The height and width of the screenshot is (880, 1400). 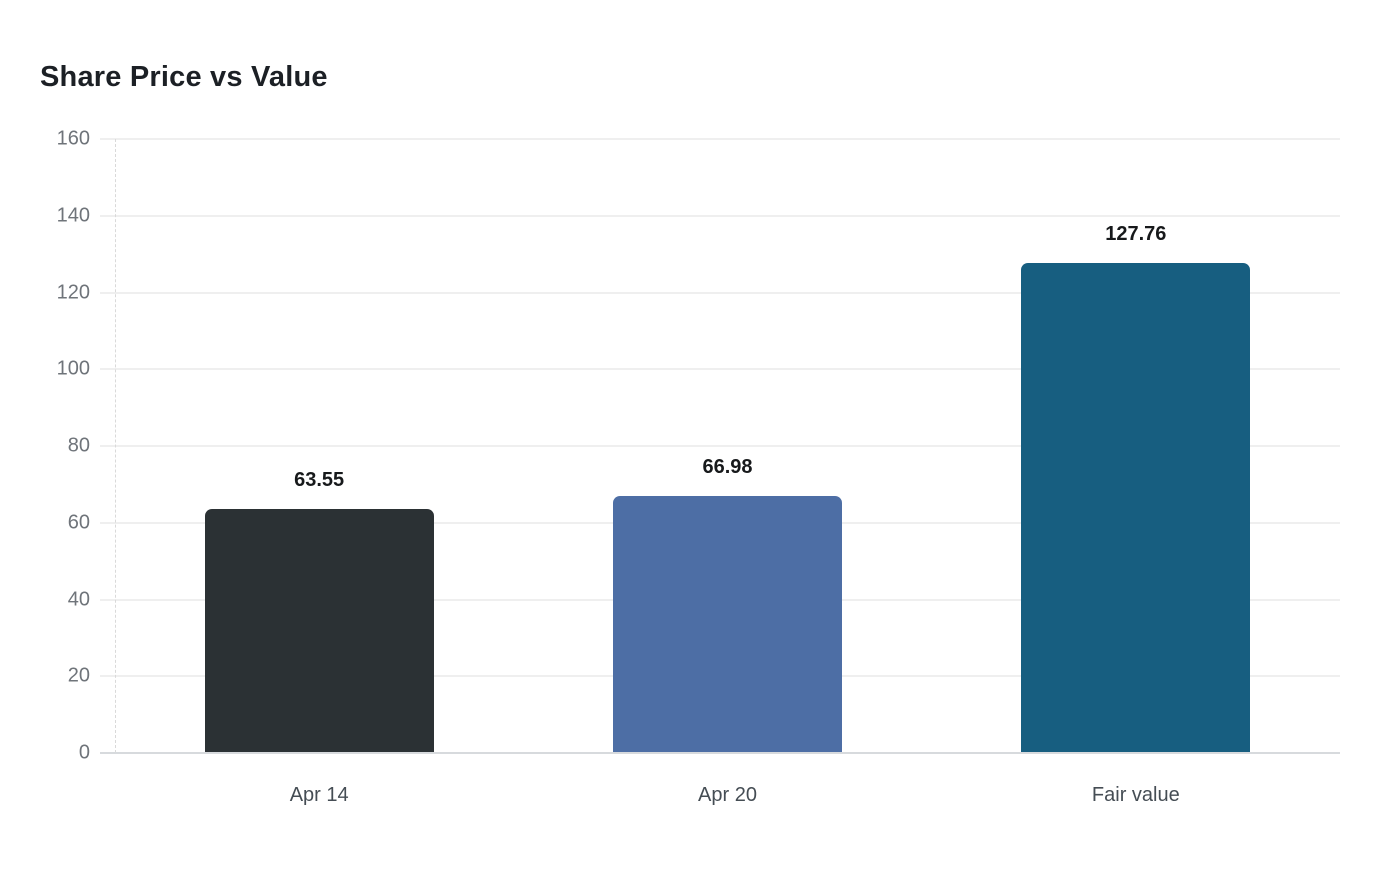 I want to click on y-tick-label: 20, so click(x=78, y=675).